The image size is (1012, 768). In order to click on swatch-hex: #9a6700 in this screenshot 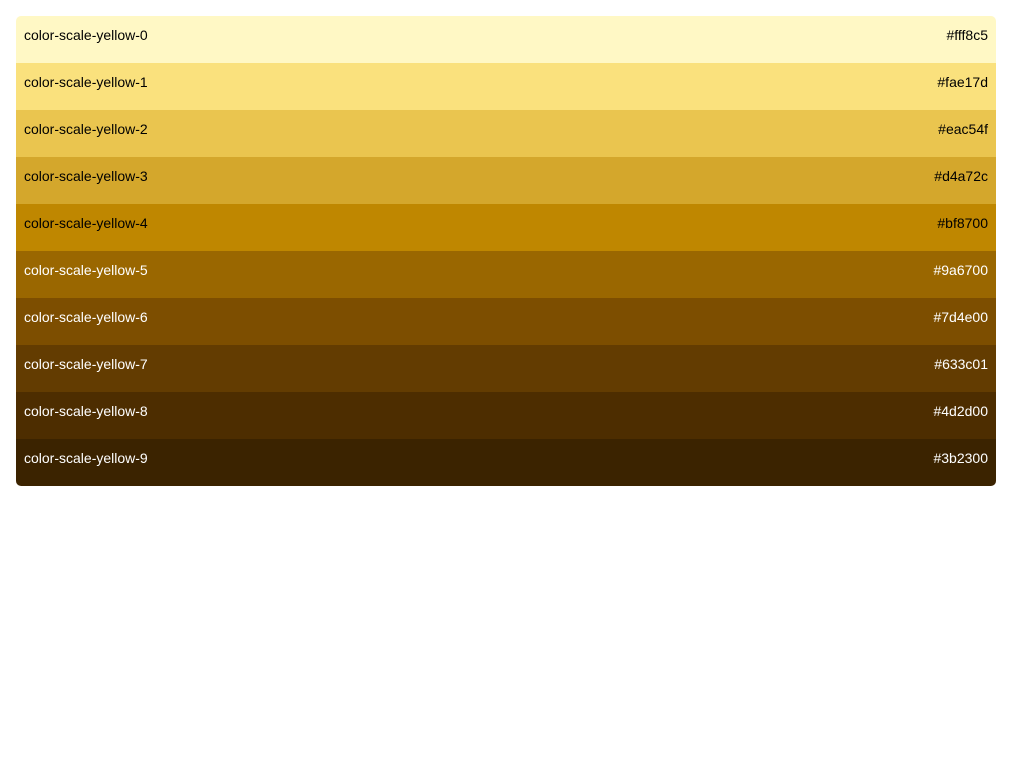, I will do `click(960, 270)`.